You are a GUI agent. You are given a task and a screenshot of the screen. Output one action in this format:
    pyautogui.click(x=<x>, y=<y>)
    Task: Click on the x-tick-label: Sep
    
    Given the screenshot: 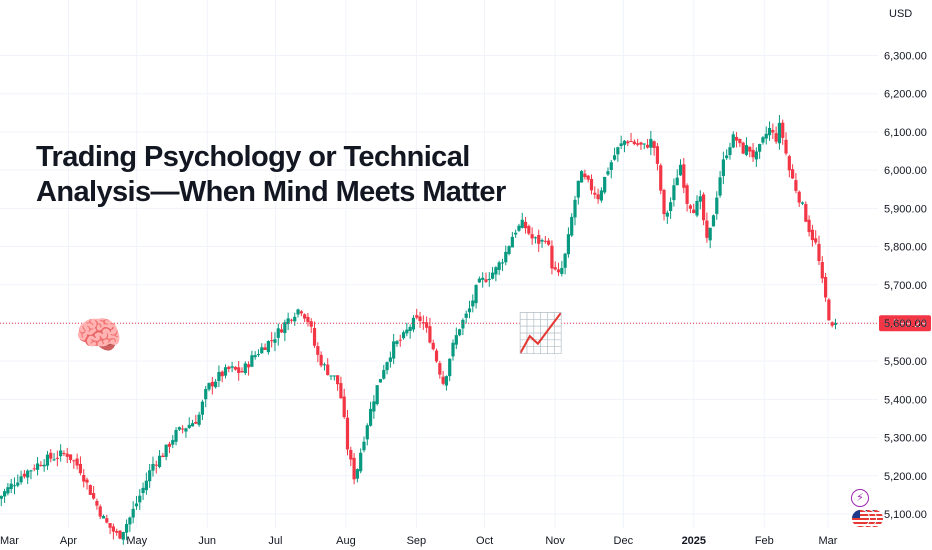 What is the action you would take?
    pyautogui.click(x=417, y=541)
    